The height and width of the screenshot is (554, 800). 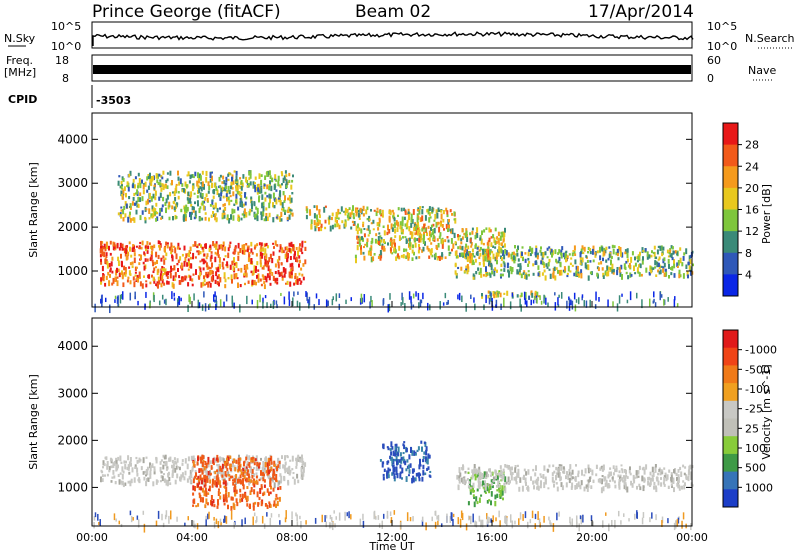 I want to click on colorbar-tick-label: 12, so click(x=752, y=231).